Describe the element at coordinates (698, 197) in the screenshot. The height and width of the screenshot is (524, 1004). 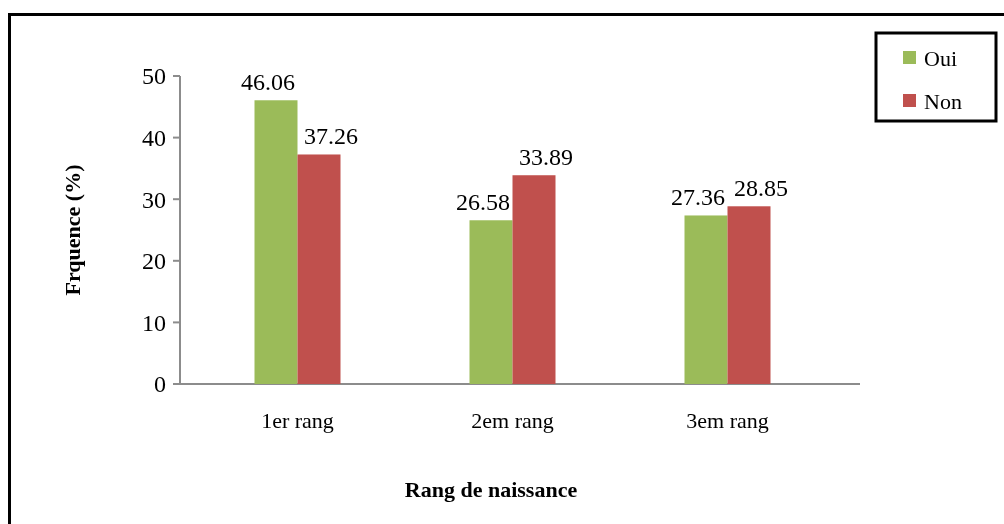
I see `data-label: 27.36` at that location.